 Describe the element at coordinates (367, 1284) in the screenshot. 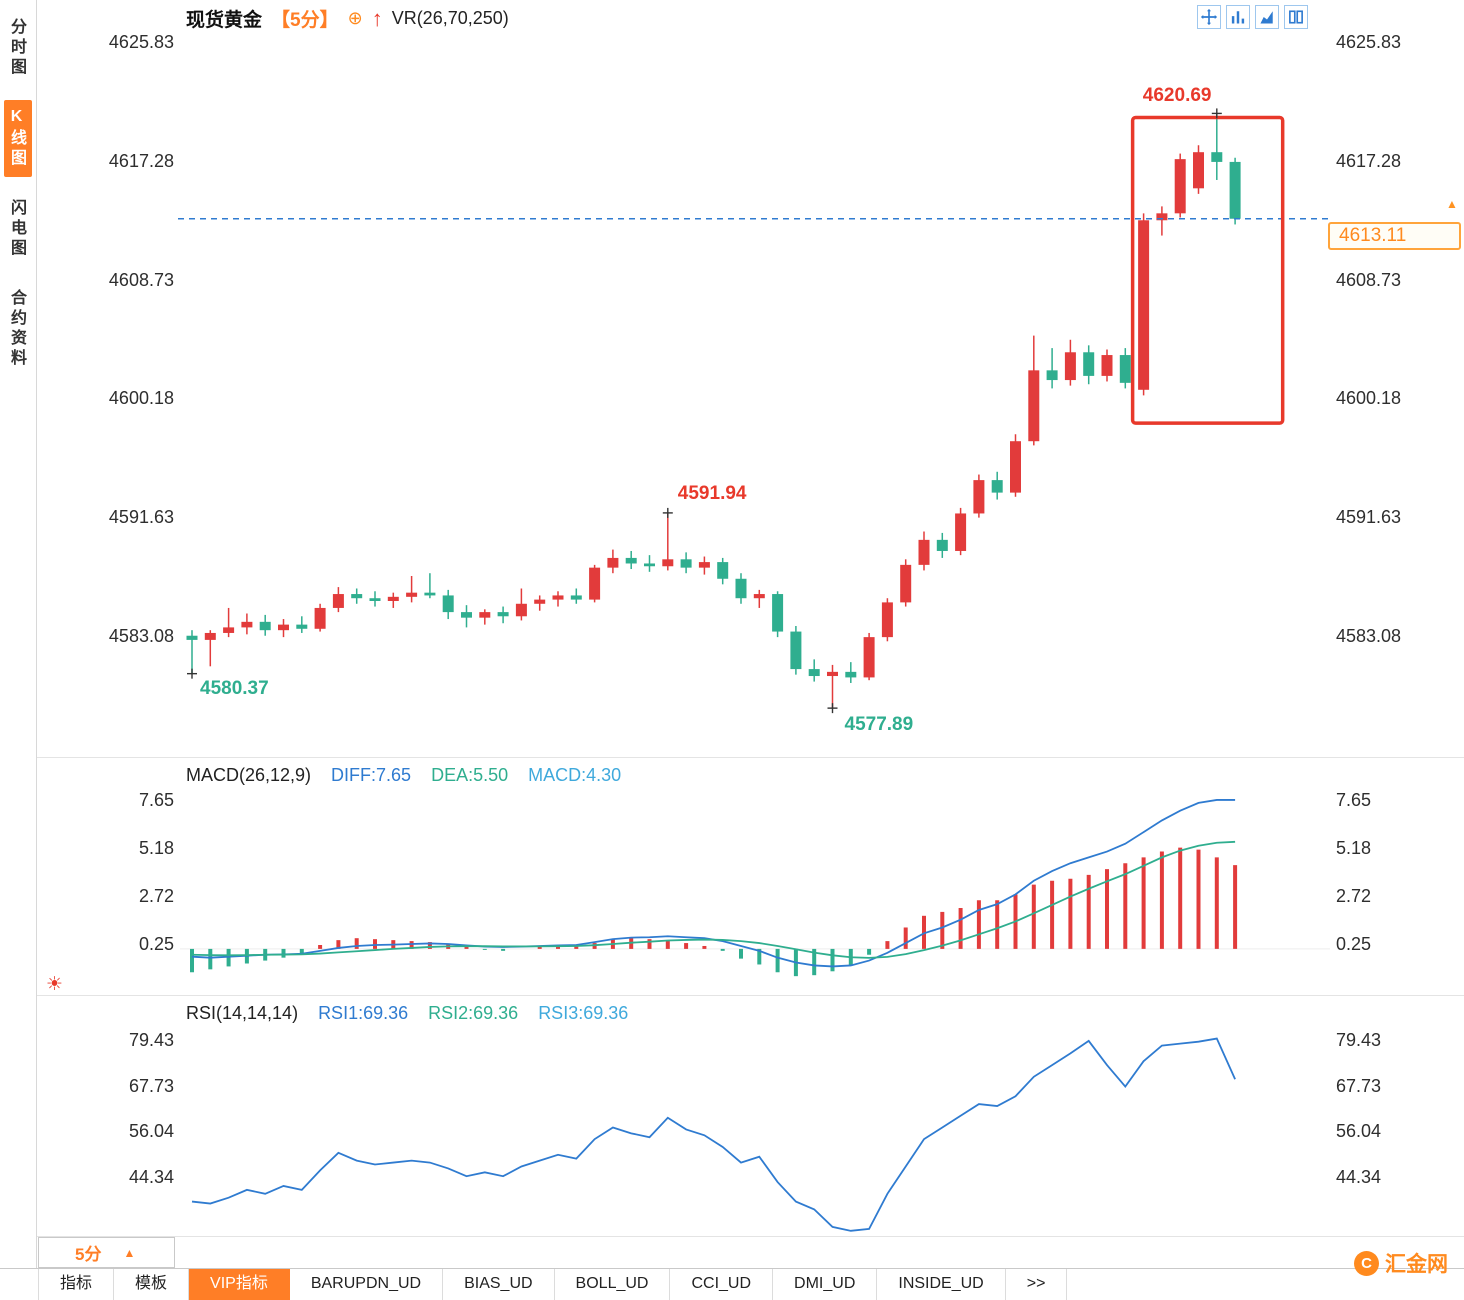

I see `bottom-tab-barupdn-ud: BARUPDN_UD` at that location.